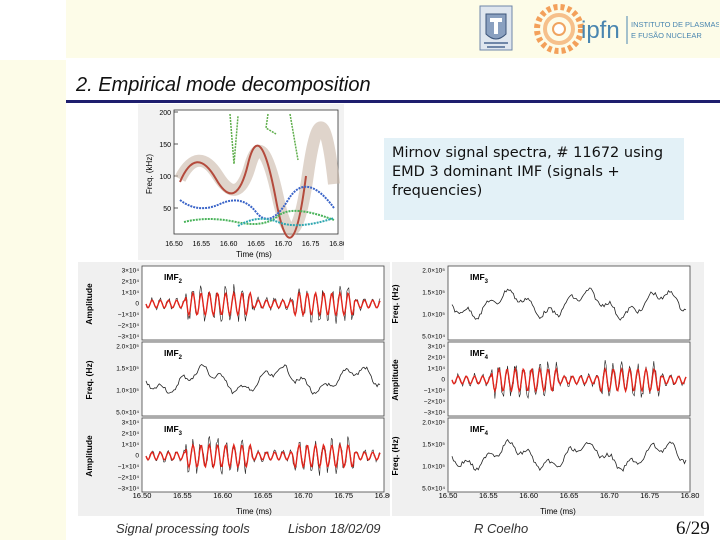  I want to click on left-sidebar, so click(33, 270).